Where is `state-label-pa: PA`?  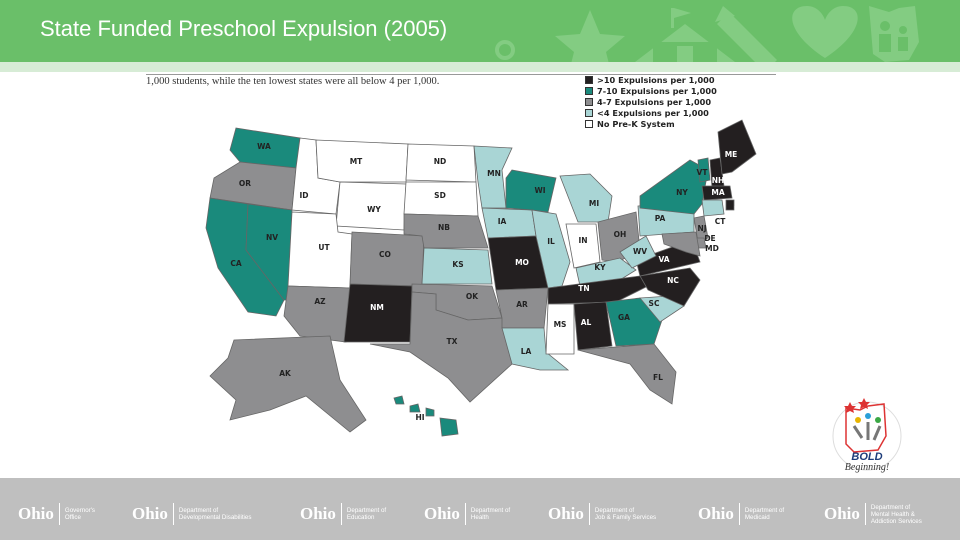 state-label-pa: PA is located at coordinates (660, 218).